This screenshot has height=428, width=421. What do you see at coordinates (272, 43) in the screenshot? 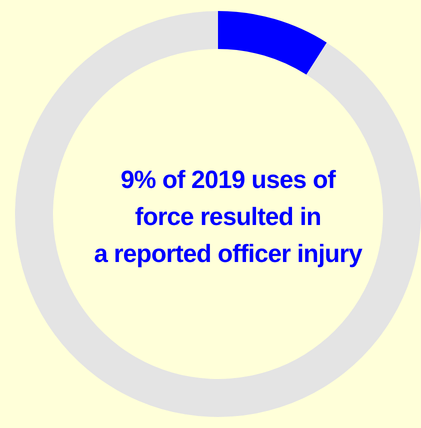
I see `donut-slice` at bounding box center [272, 43].